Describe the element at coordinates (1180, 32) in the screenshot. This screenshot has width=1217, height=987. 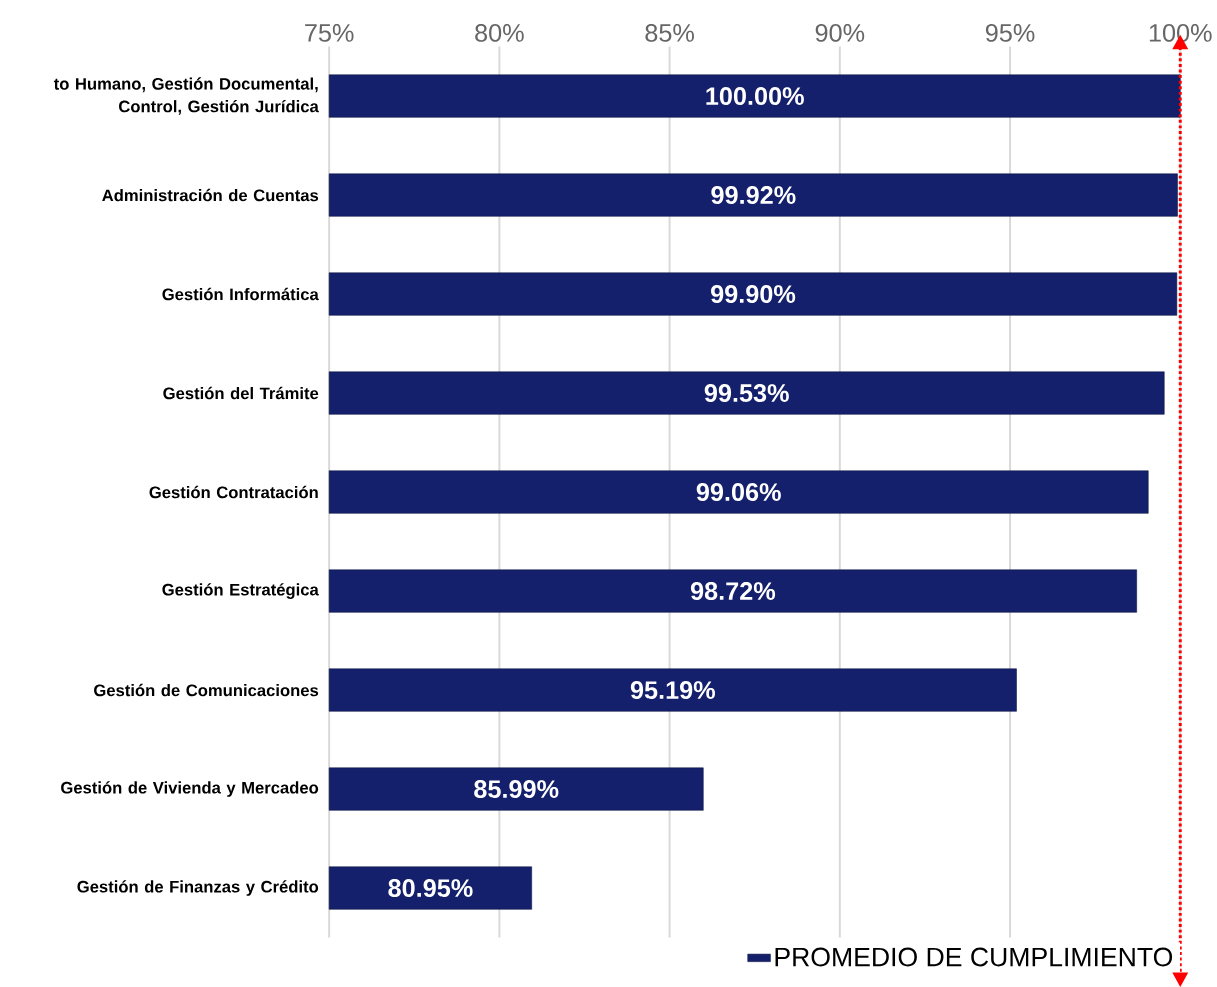
I see `x-tick-label: 100%` at that location.